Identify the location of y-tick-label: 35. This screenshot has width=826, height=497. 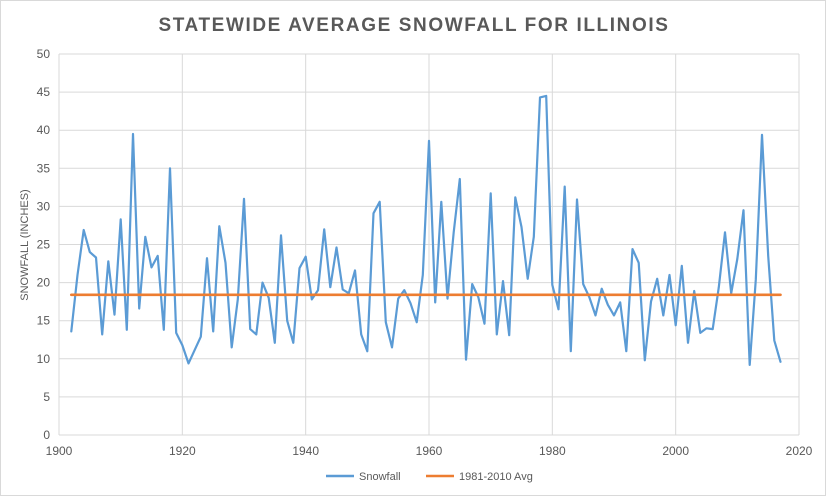
(44, 168).